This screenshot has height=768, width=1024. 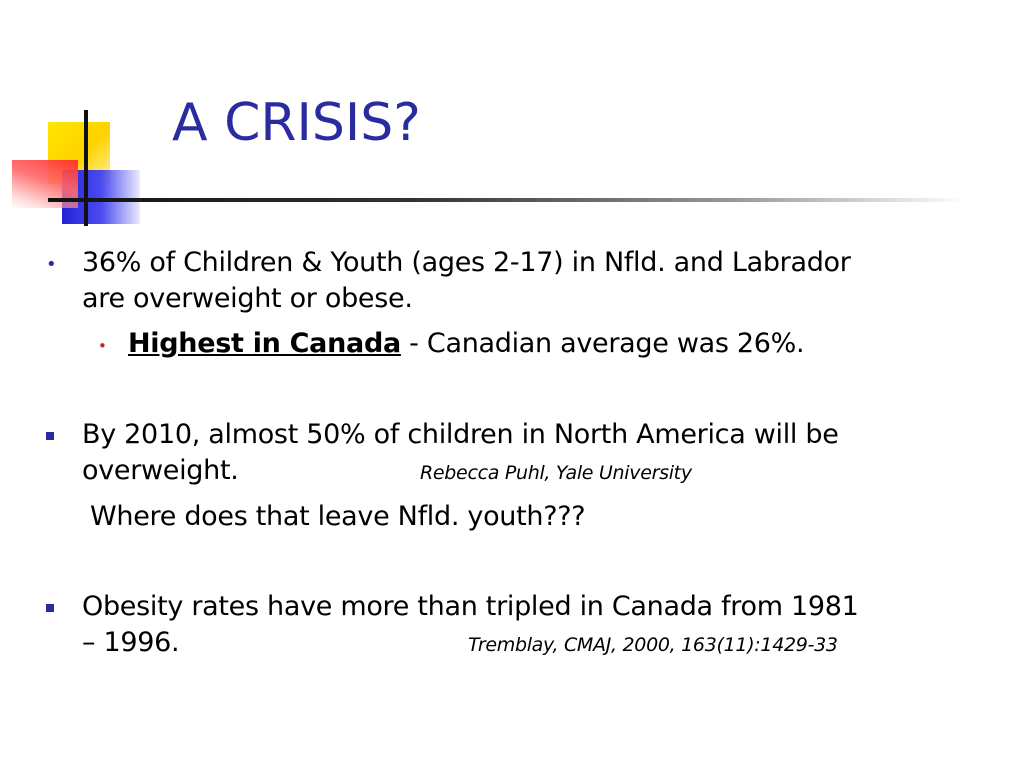 What do you see at coordinates (508, 200) in the screenshot?
I see `title-underline-rule` at bounding box center [508, 200].